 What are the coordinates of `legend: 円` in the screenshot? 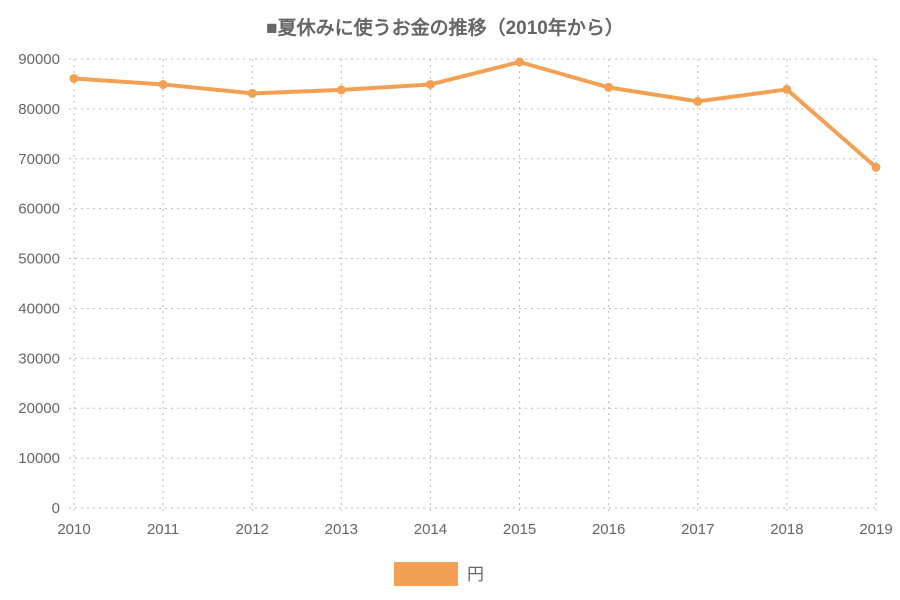 It's located at (439, 574).